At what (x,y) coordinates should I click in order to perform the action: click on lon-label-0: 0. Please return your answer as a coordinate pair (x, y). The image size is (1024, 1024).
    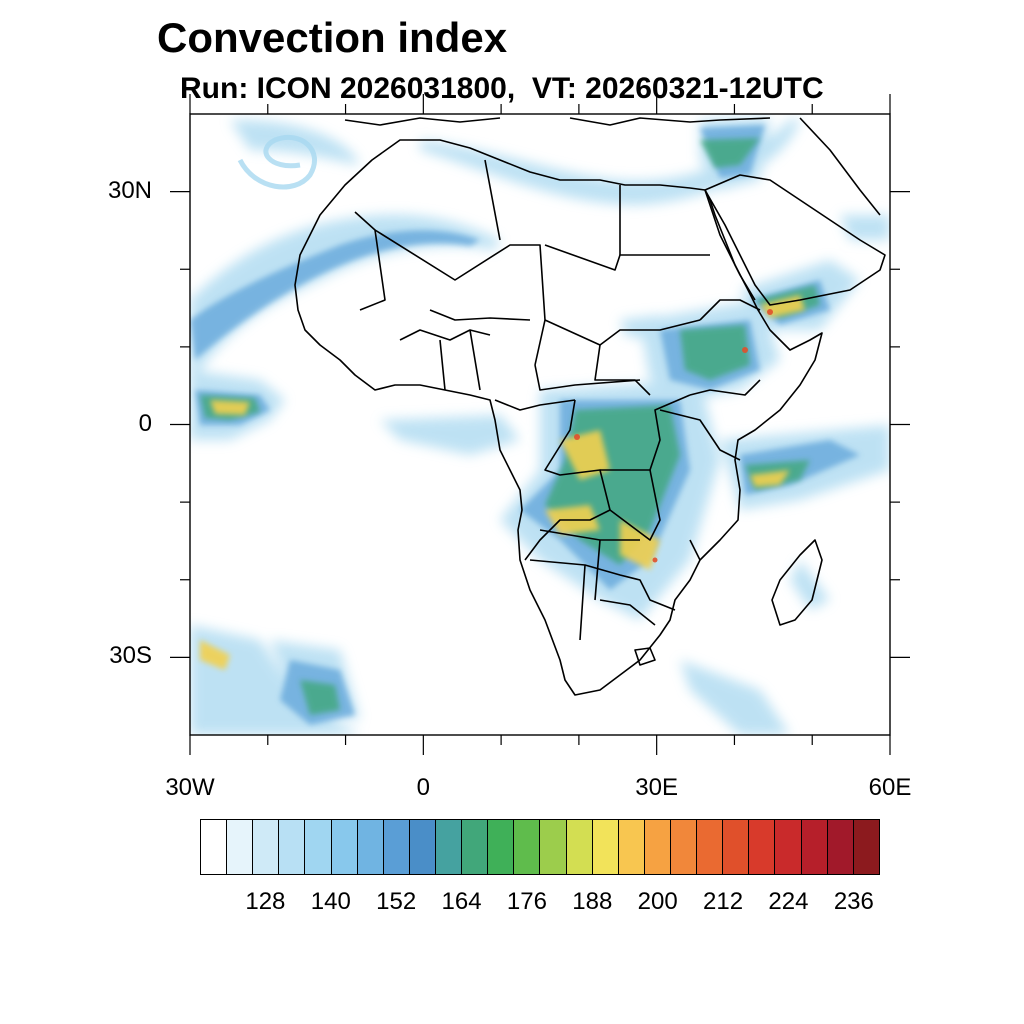
    Looking at the image, I should click on (423, 787).